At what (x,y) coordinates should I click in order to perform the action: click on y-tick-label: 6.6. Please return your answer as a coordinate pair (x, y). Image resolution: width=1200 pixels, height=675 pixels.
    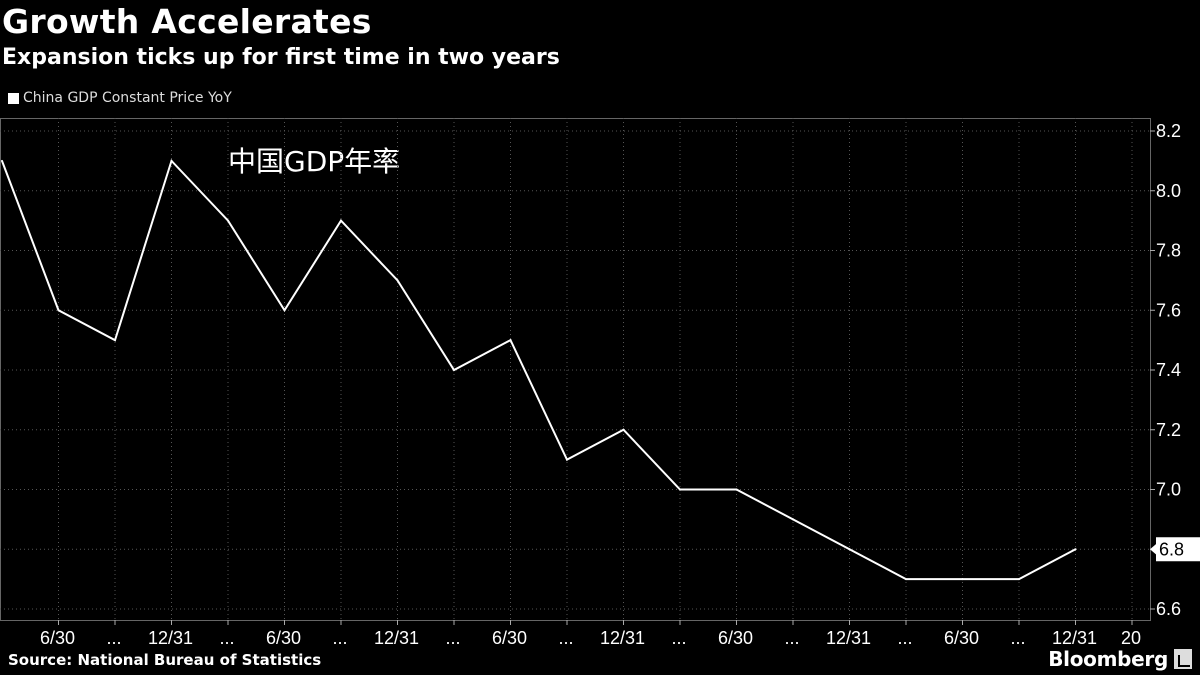
    Looking at the image, I should click on (1168, 609).